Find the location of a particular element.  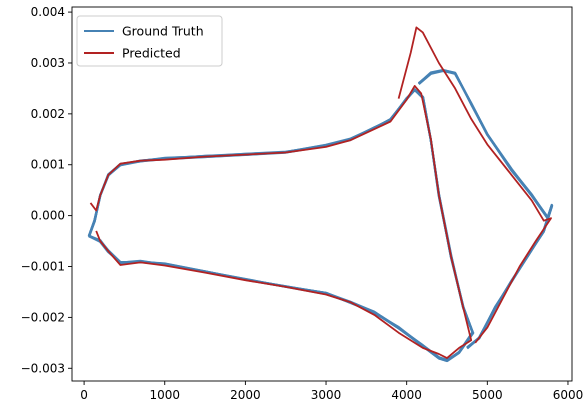

x-tick-label: 3000 is located at coordinates (326, 395).